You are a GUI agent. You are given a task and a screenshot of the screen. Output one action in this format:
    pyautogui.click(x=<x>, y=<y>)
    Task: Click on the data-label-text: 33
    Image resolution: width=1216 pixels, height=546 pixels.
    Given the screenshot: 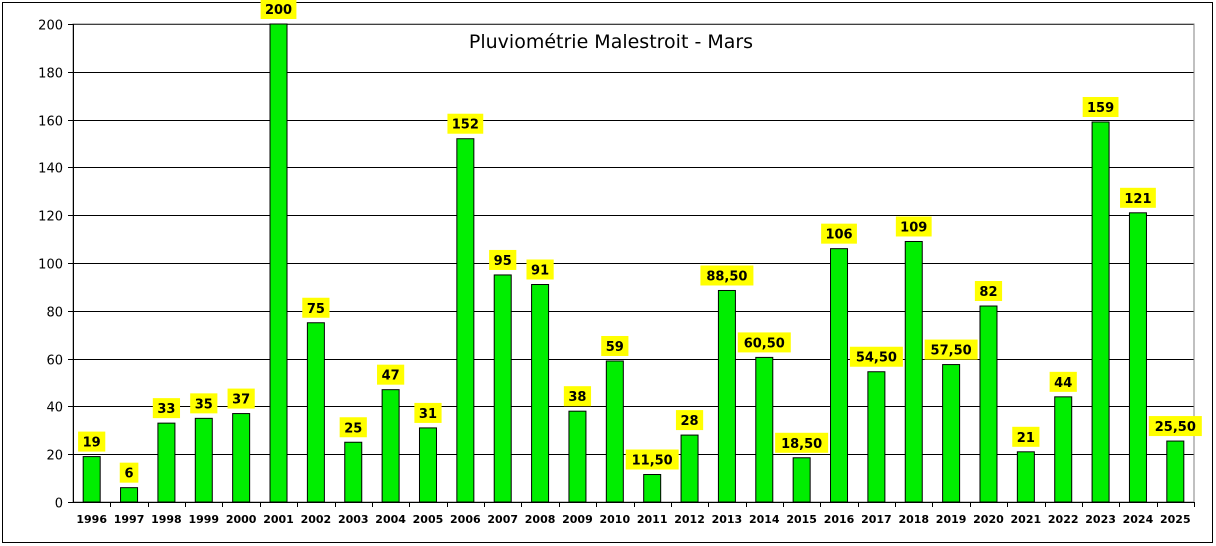 What is the action you would take?
    pyautogui.click(x=166, y=409)
    